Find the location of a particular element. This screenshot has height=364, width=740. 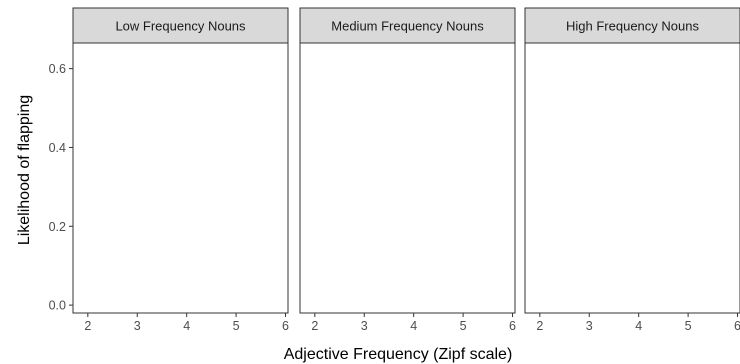

y-tick-label: 0.4 is located at coordinates (57, 148).